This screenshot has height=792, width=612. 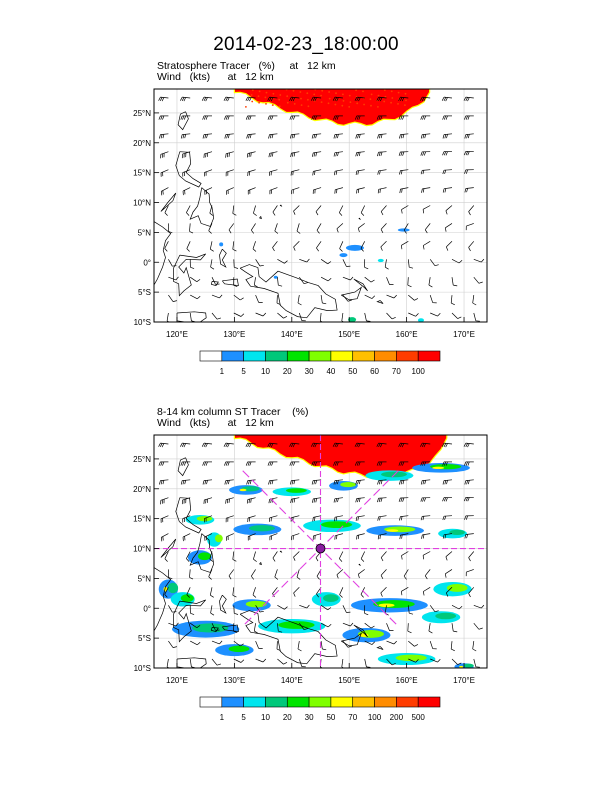 What do you see at coordinates (142, 173) in the screenshot?
I see `y-tick-label: 15°N` at bounding box center [142, 173].